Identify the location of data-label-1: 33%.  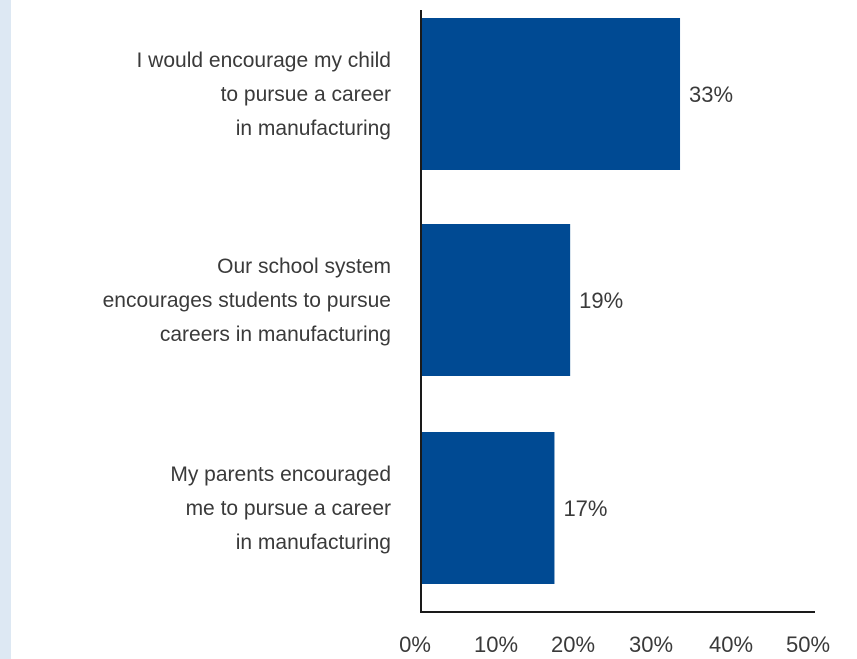
(711, 94).